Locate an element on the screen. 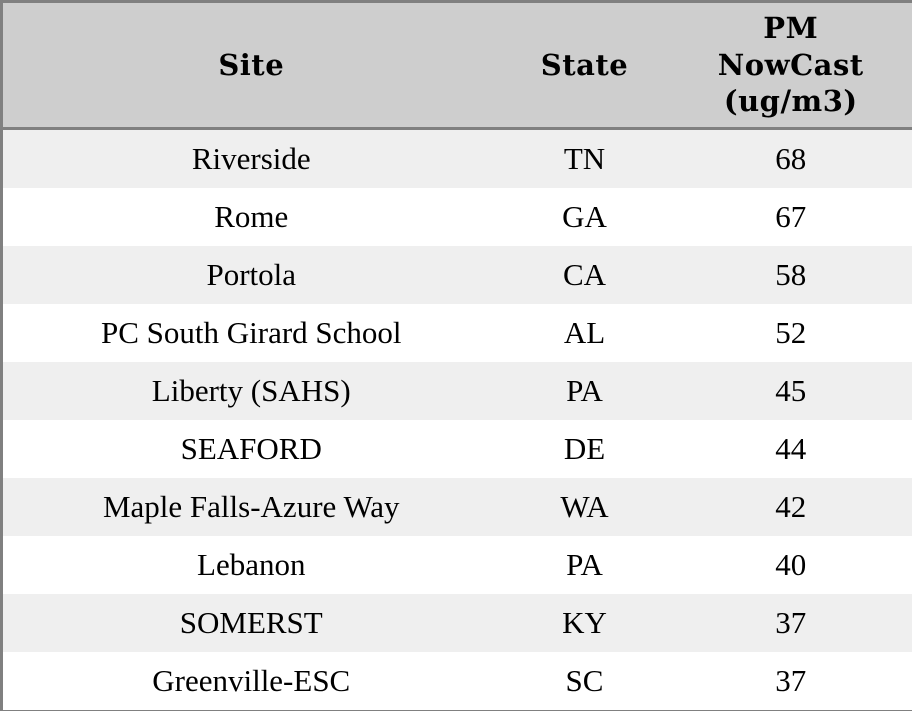 This screenshot has height=711, width=912. table-row: Rome GA 67 is located at coordinates (456, 217).